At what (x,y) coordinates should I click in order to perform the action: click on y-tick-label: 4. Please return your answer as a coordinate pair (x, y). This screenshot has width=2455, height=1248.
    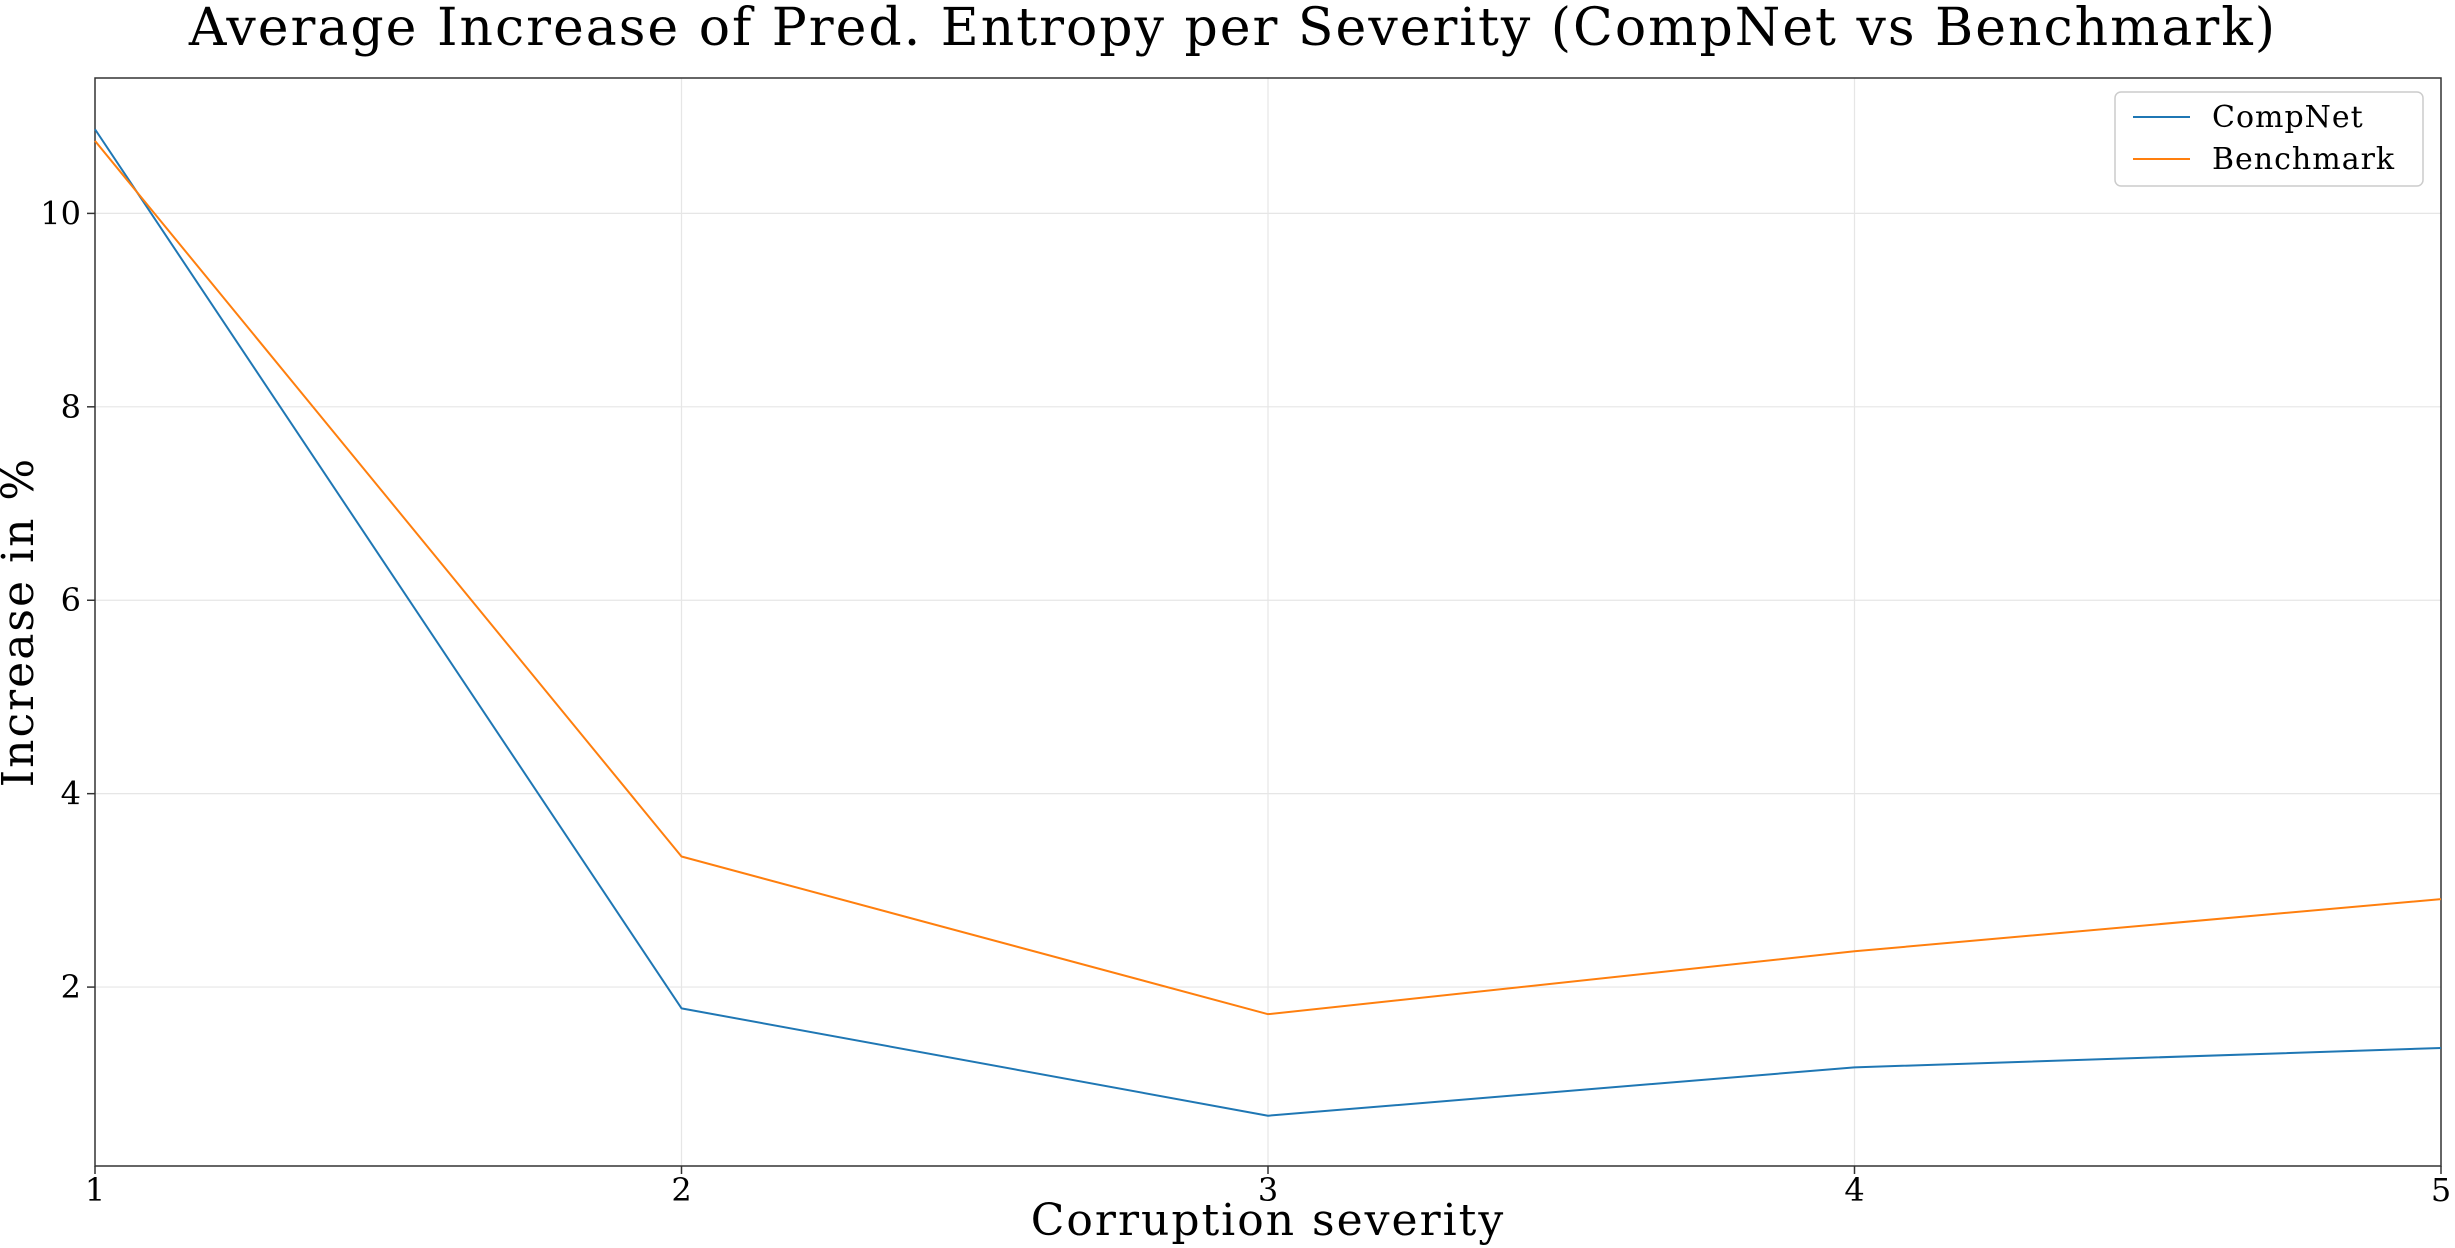
    Looking at the image, I should click on (71, 794).